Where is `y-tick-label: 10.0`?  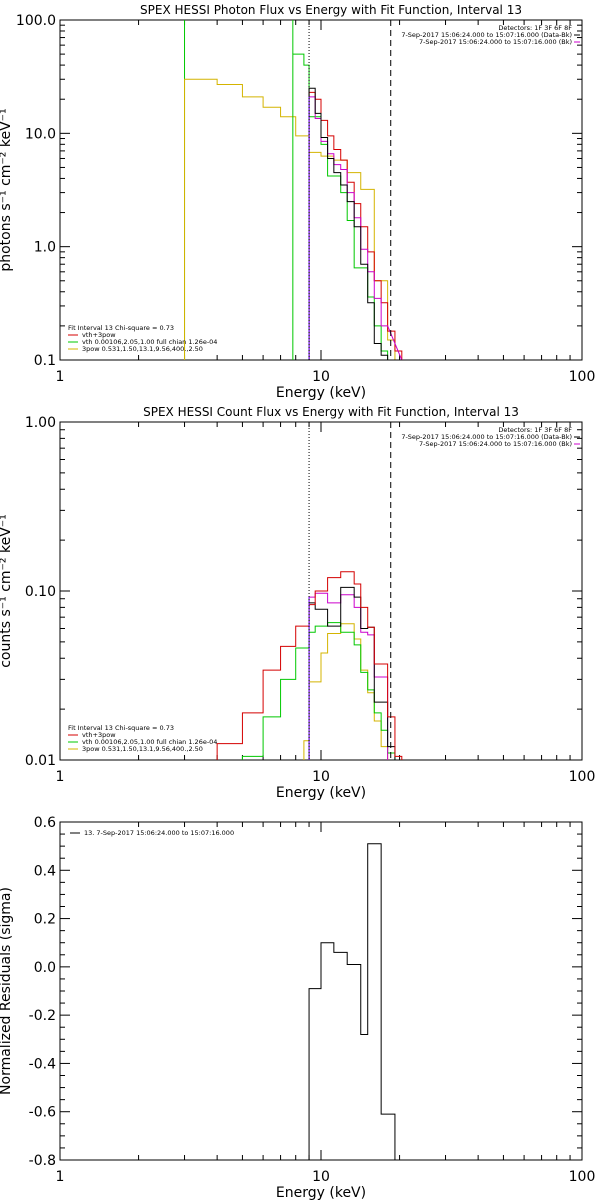
y-tick-label: 10.0 is located at coordinates (40, 134).